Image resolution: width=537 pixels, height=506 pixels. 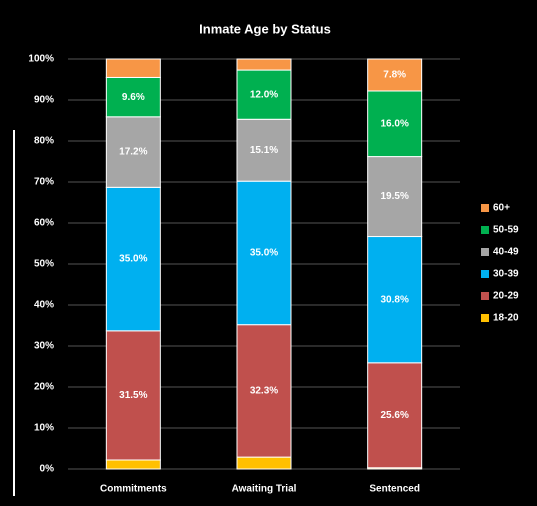 What do you see at coordinates (44, 141) in the screenshot?
I see `y-tick-label: 80%` at bounding box center [44, 141].